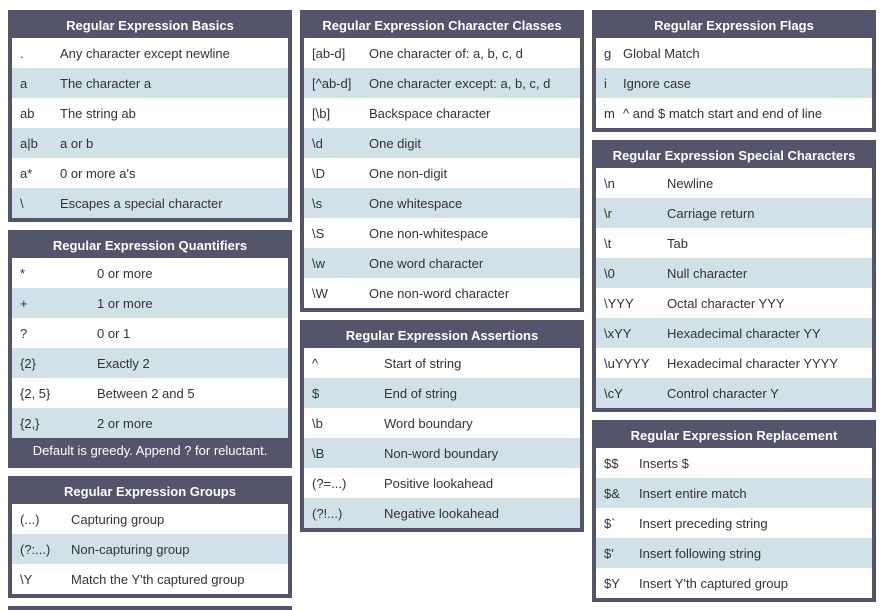 The width and height of the screenshot is (889, 610). I want to click on table-row: \S One non-whitespace, so click(442, 233).